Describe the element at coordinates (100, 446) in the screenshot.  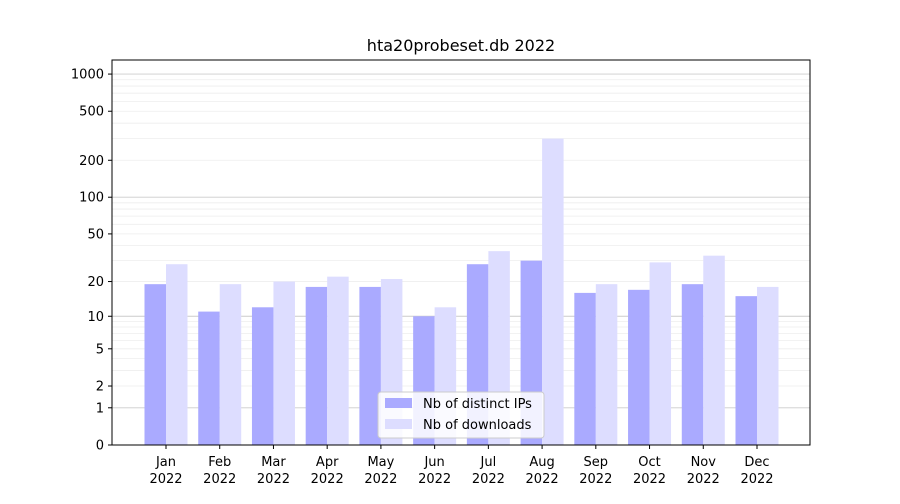
I see `y-tick-label: 0` at that location.